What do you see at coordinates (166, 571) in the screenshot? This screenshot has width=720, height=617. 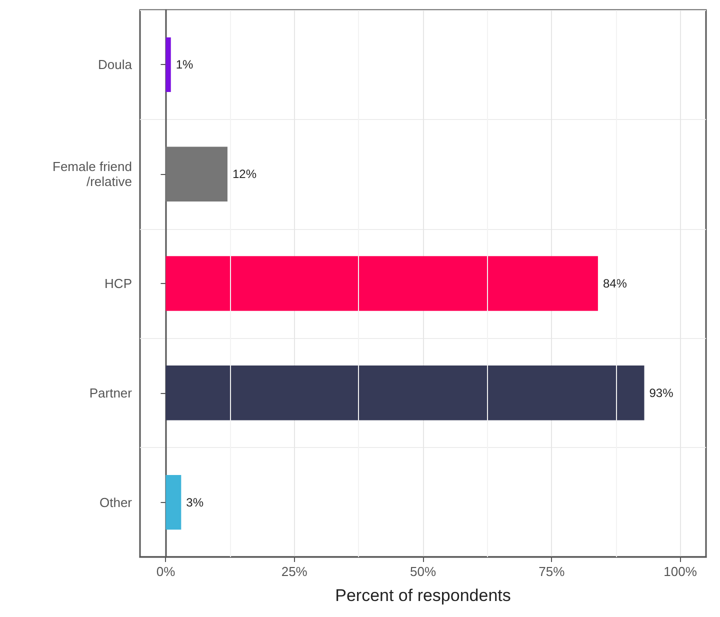 I see `x-tick-label: 0%` at bounding box center [166, 571].